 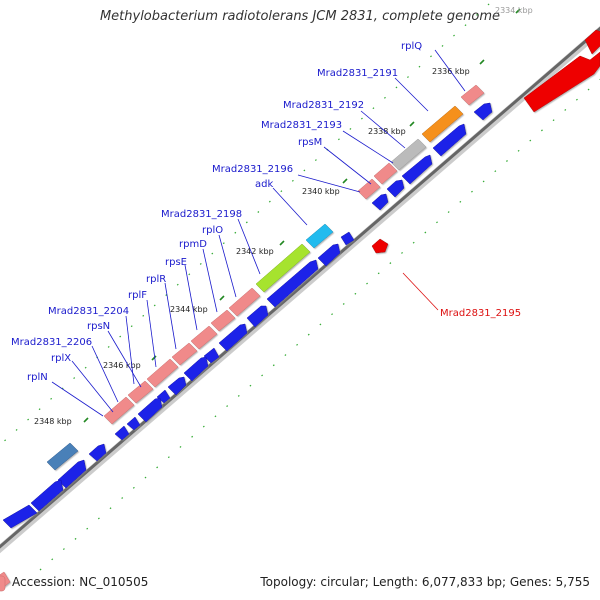 I want to click on gene-label: Mrad2831_2198, so click(x=201, y=214).